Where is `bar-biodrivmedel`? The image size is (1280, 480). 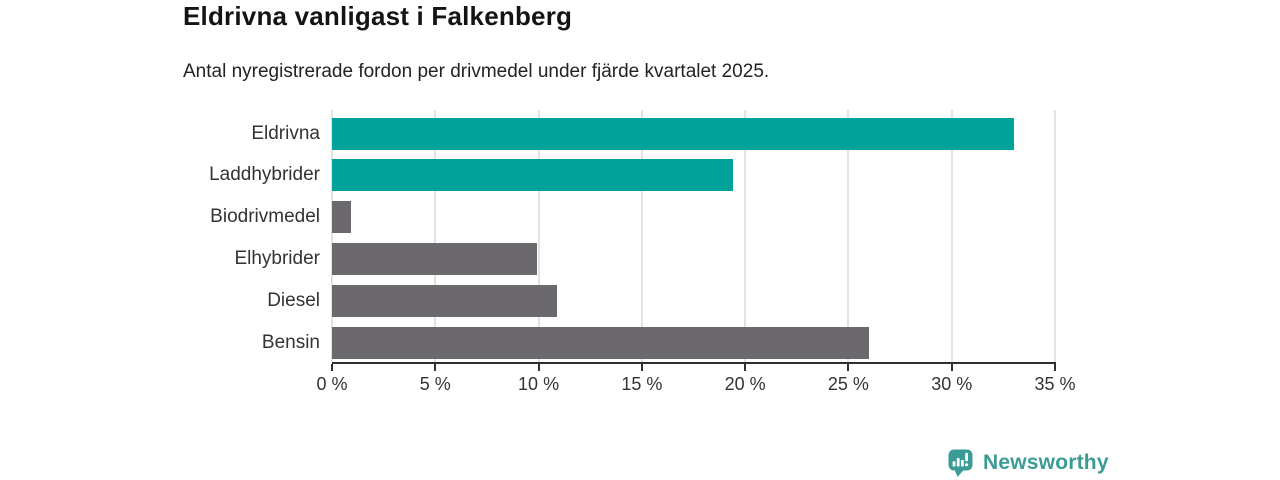
bar-biodrivmedel is located at coordinates (341, 217).